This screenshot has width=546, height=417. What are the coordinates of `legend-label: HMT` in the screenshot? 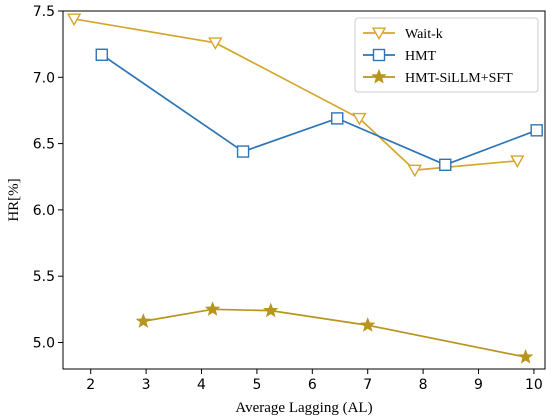 It's located at (421, 56).